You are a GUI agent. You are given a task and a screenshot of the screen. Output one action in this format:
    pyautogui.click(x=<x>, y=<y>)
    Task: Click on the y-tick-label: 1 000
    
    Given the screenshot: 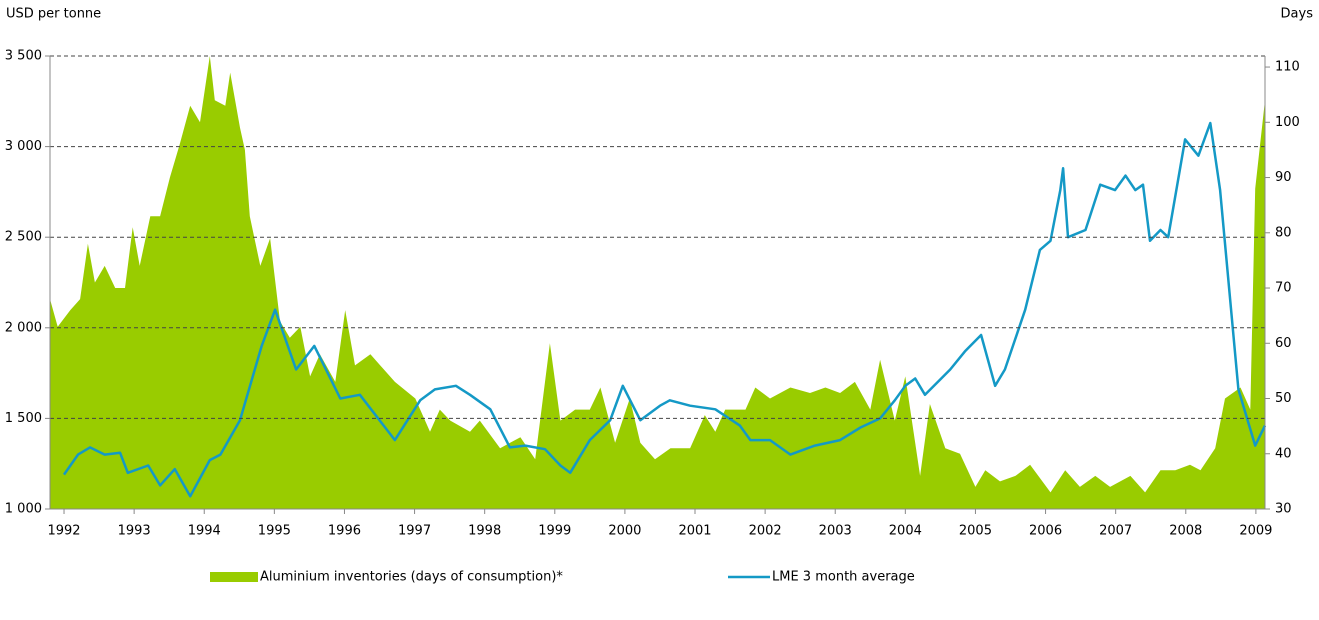 What is the action you would take?
    pyautogui.click(x=23, y=509)
    